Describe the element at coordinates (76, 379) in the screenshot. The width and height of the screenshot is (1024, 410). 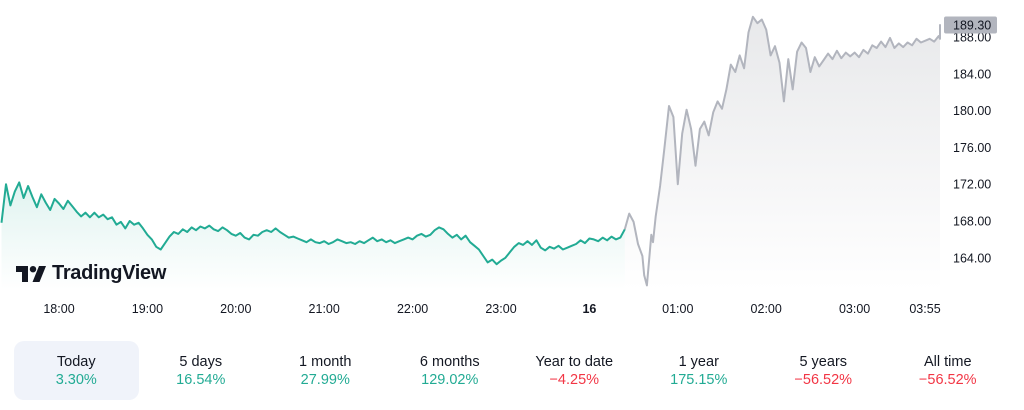
I see `period-change: 3.30%` at that location.